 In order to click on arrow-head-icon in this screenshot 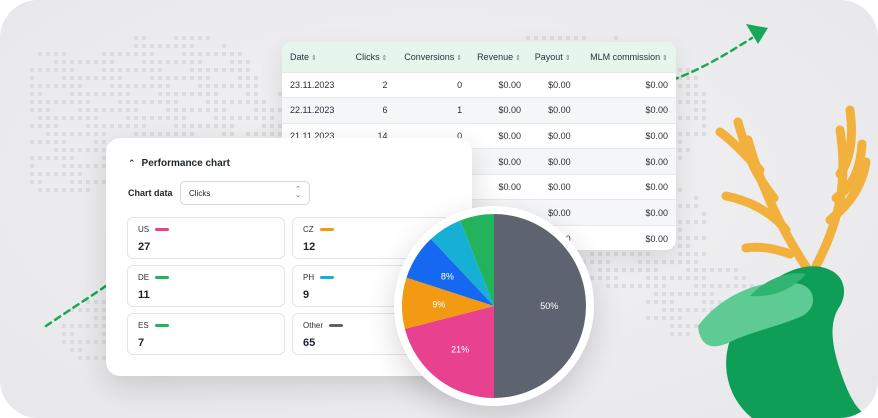, I will do `click(757, 34)`.